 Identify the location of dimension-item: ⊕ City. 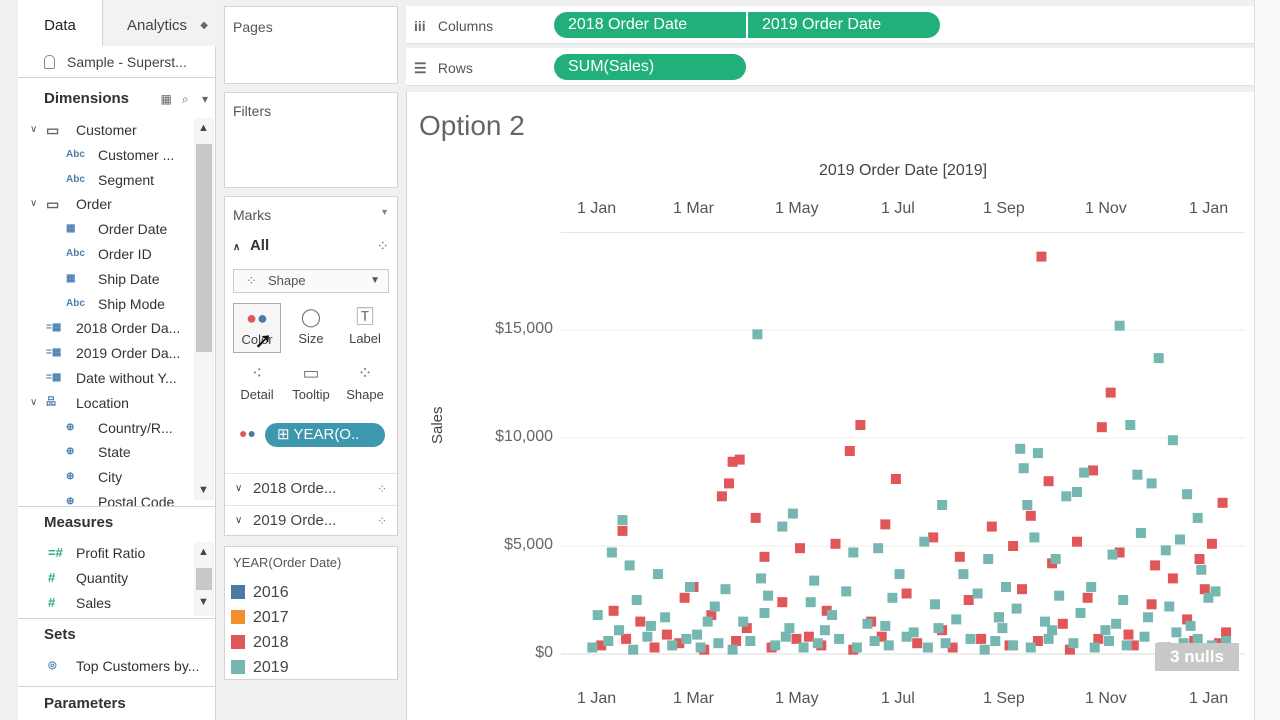
(106, 477).